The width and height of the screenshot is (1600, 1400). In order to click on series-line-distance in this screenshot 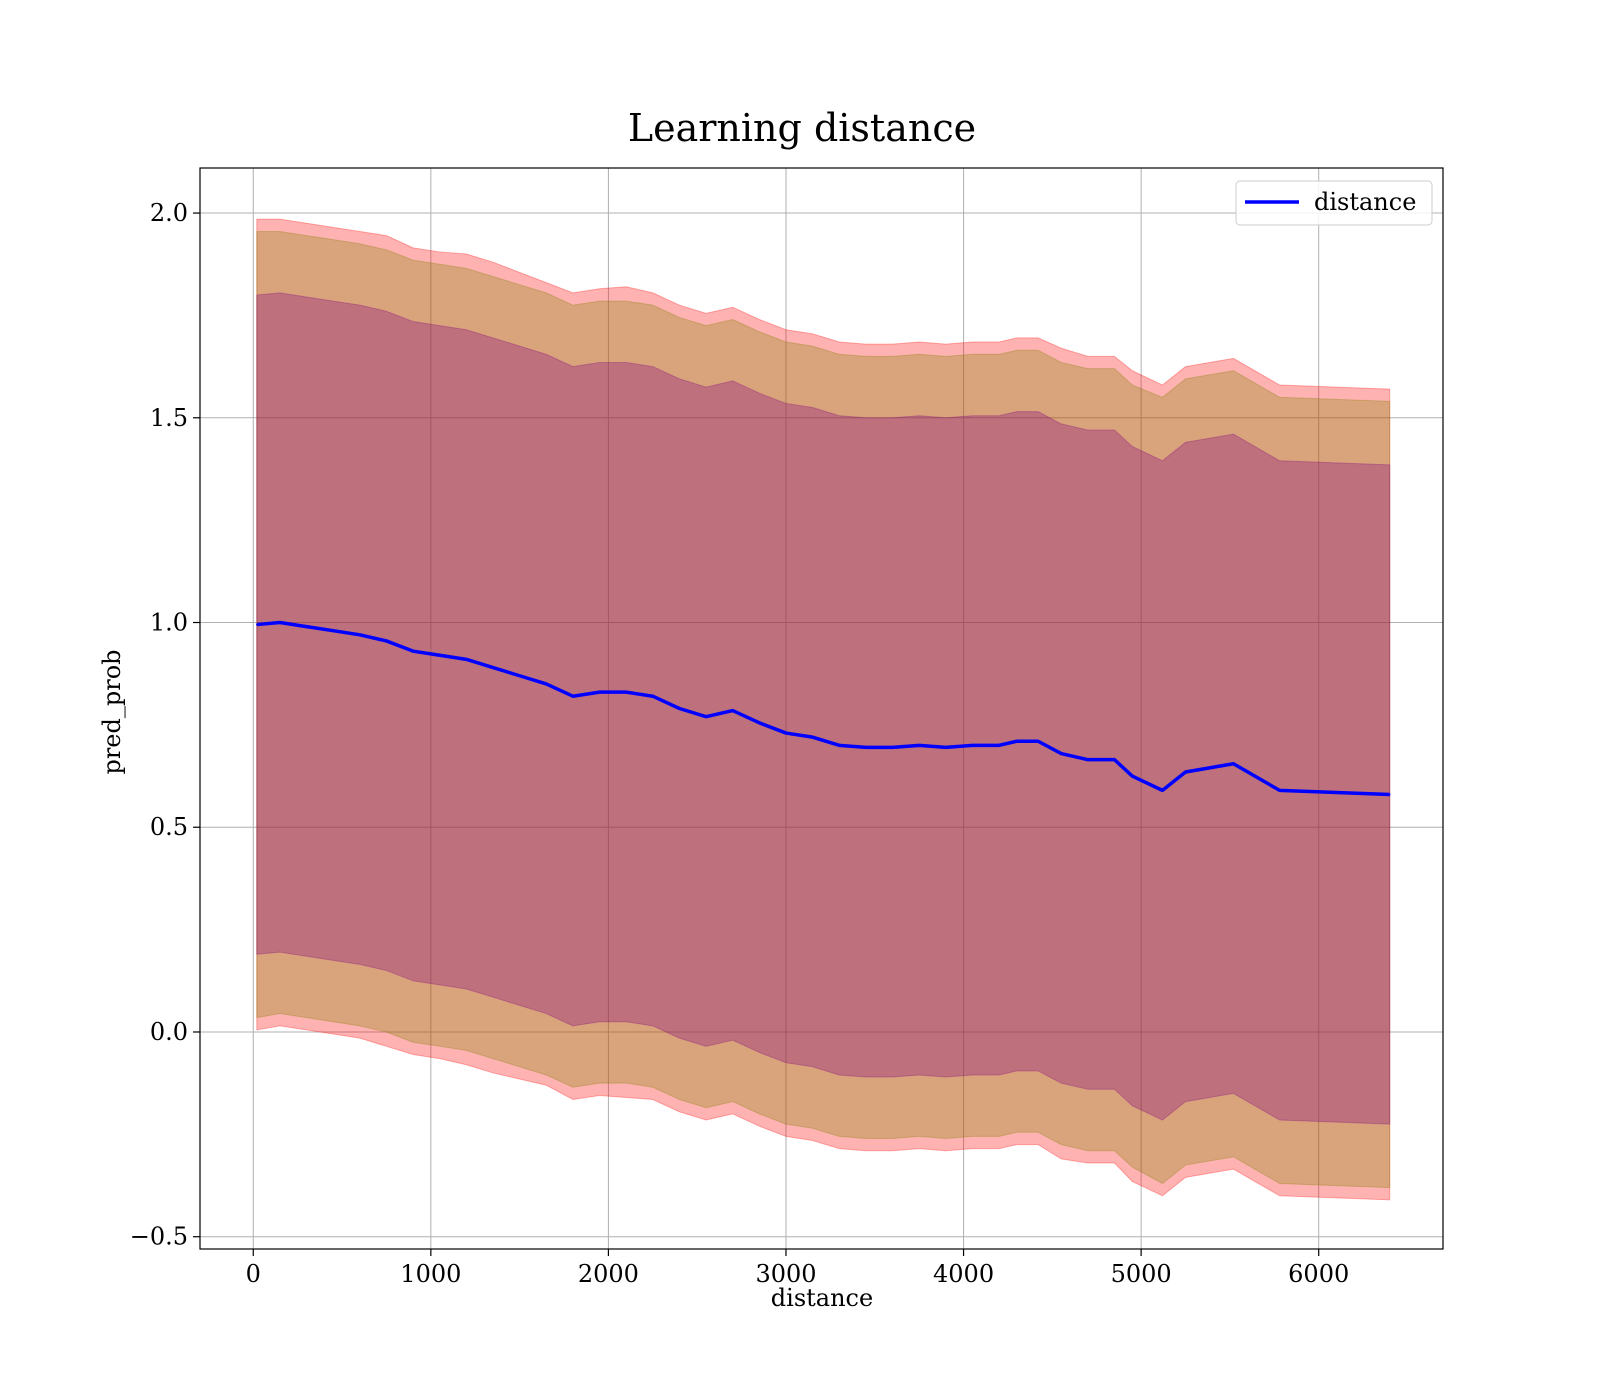, I will do `click(823, 708)`.